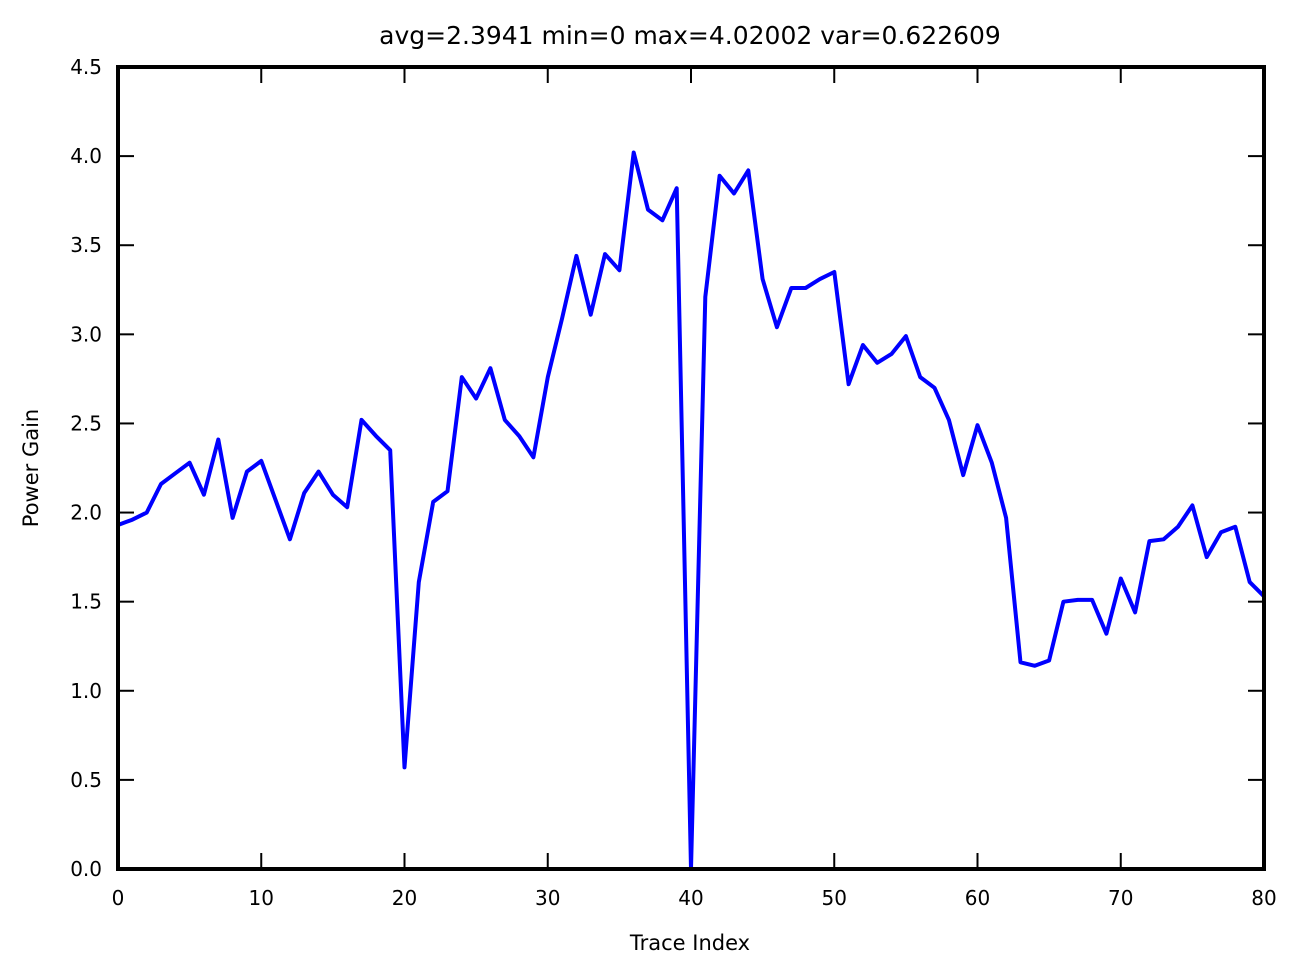  What do you see at coordinates (690, 898) in the screenshot?
I see `x-tick-label: 40` at bounding box center [690, 898].